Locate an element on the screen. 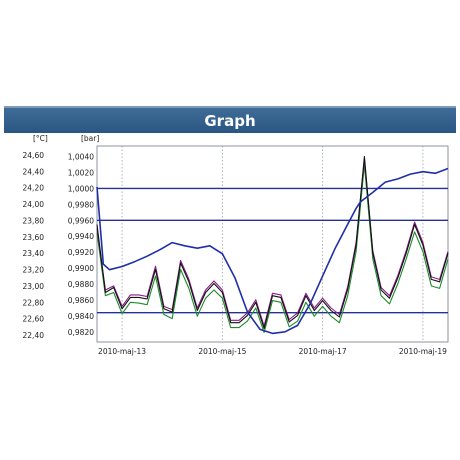 The width and height of the screenshot is (460, 460). x-tick-label: 2010-maj-17 is located at coordinates (323, 351).